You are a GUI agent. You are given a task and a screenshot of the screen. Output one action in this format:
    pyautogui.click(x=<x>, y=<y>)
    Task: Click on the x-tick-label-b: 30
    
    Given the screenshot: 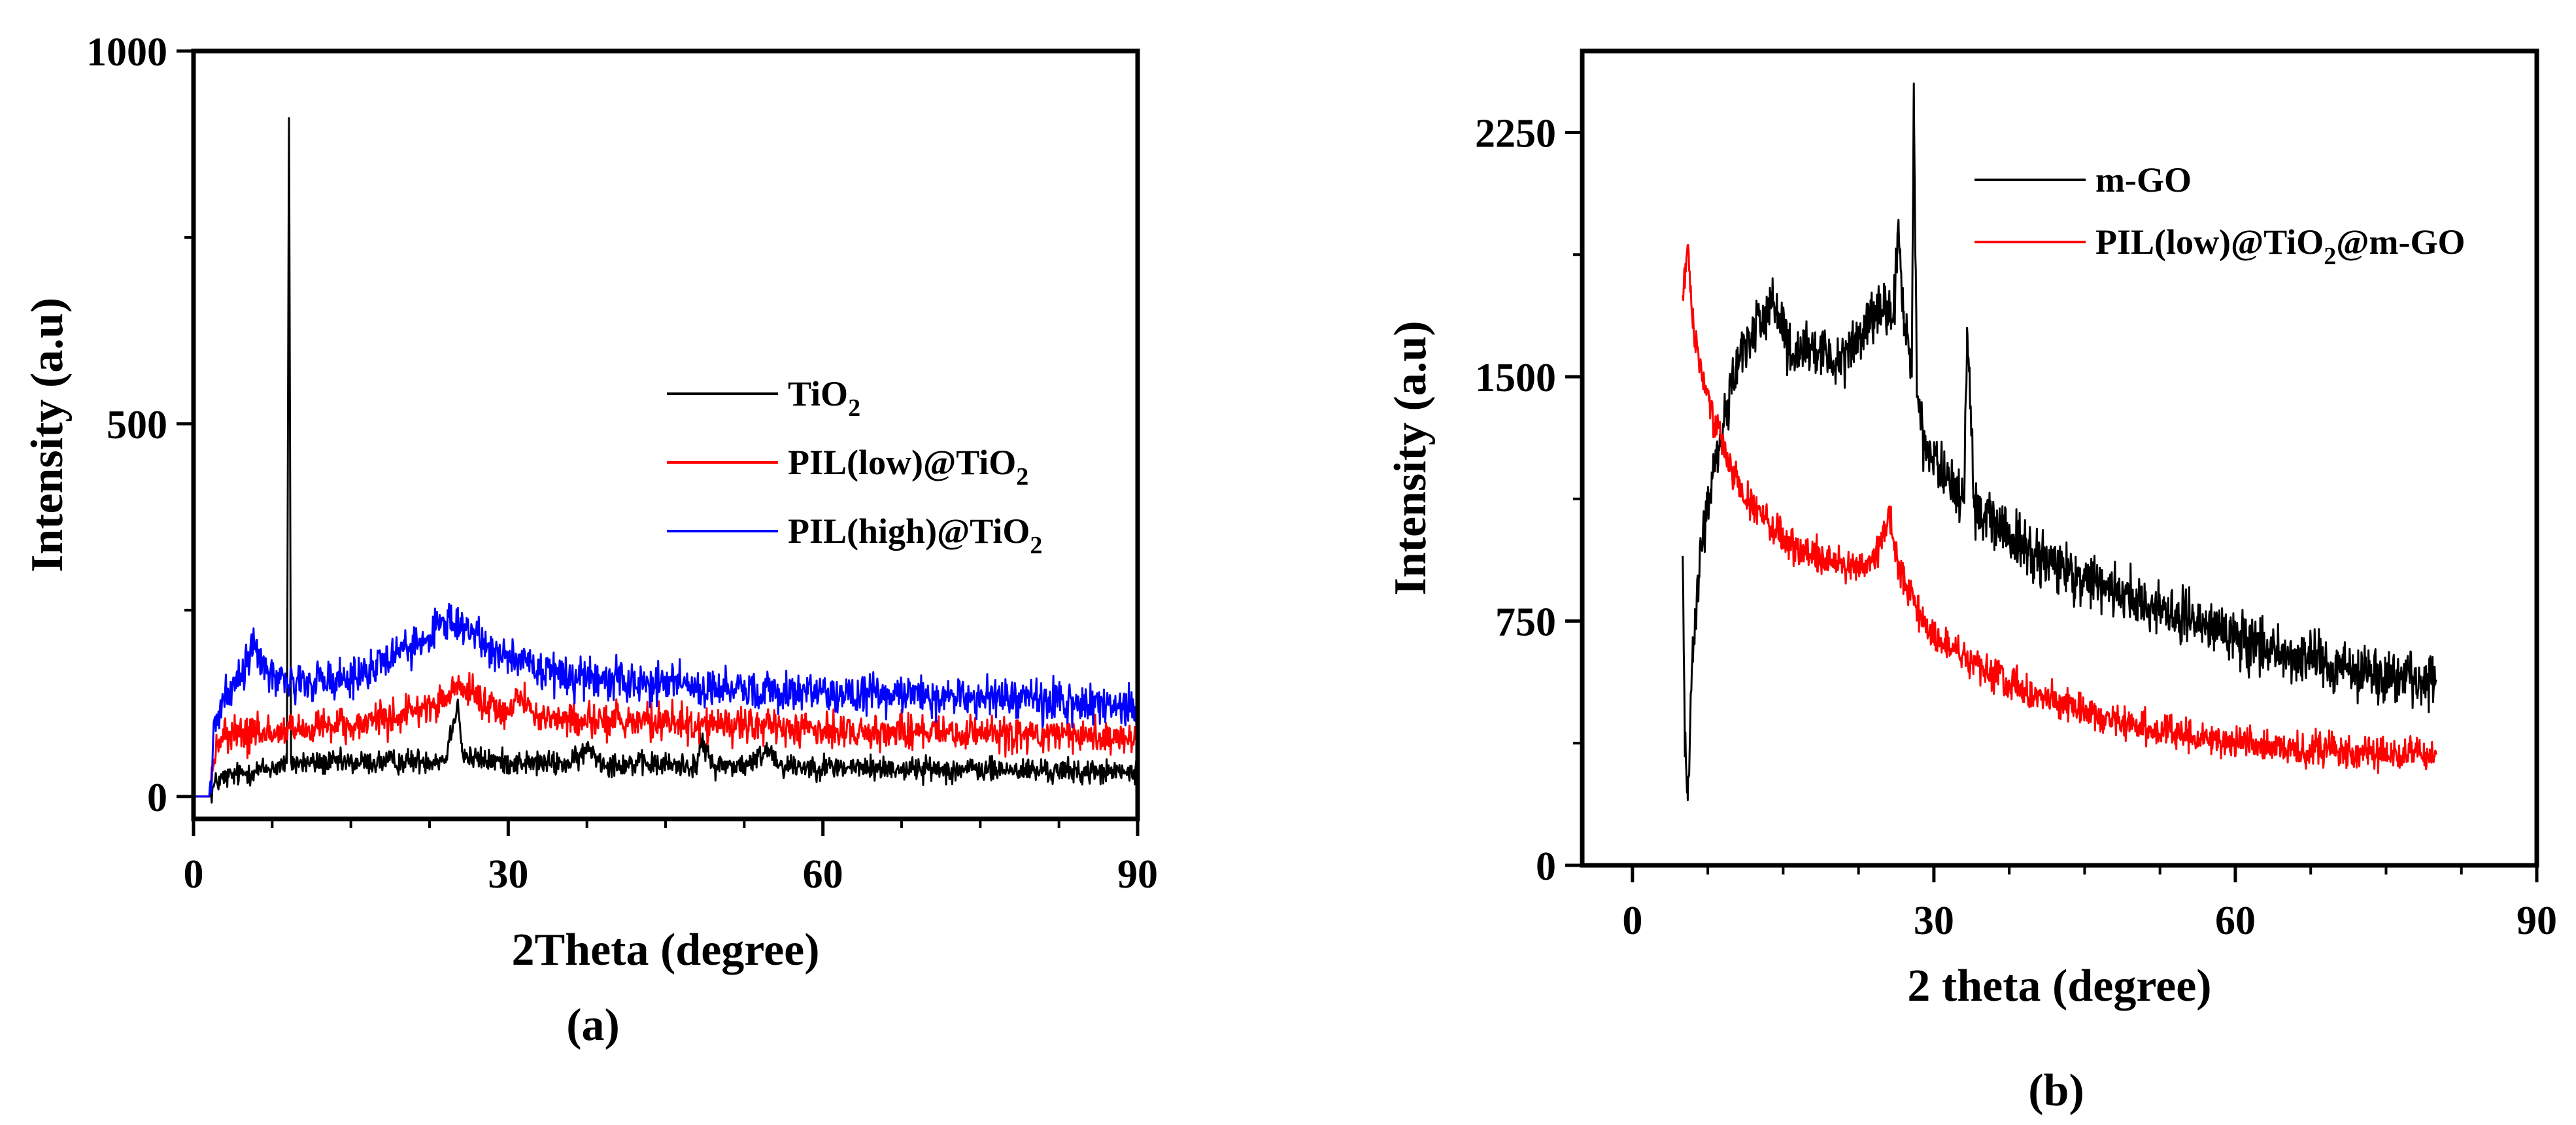 What is the action you would take?
    pyautogui.click(x=1934, y=921)
    